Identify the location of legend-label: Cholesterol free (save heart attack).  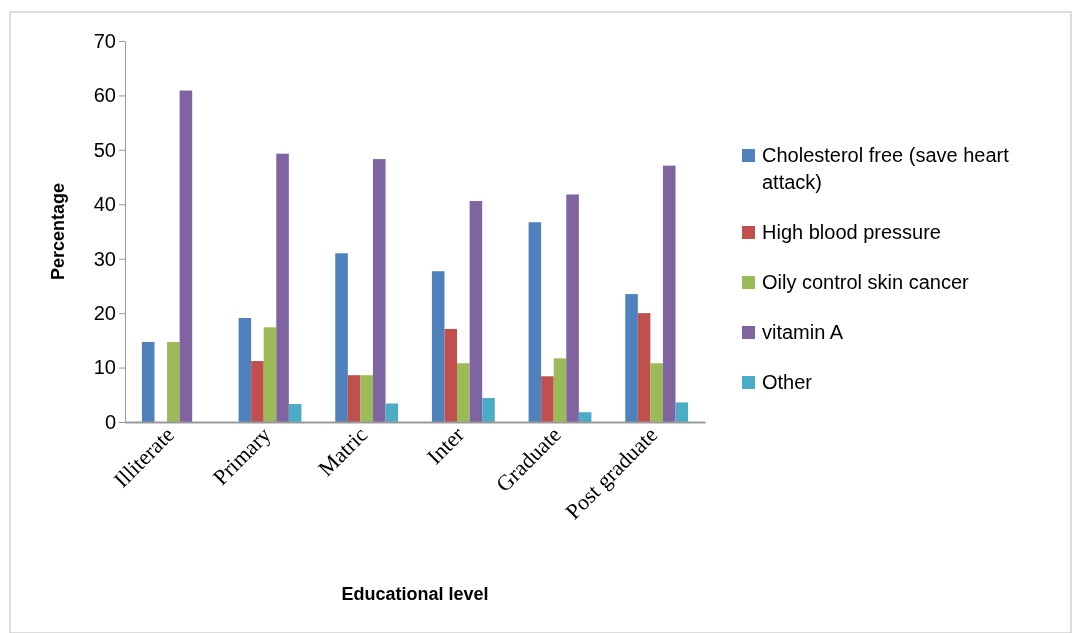
(886, 168).